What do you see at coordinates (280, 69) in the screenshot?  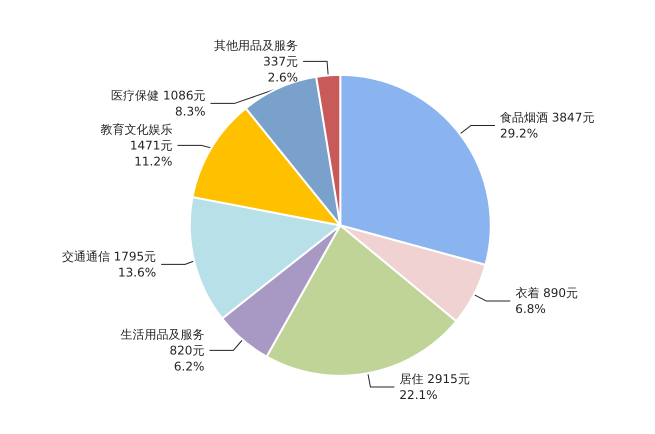 I see `data-label: 337元 2.6%` at bounding box center [280, 69].